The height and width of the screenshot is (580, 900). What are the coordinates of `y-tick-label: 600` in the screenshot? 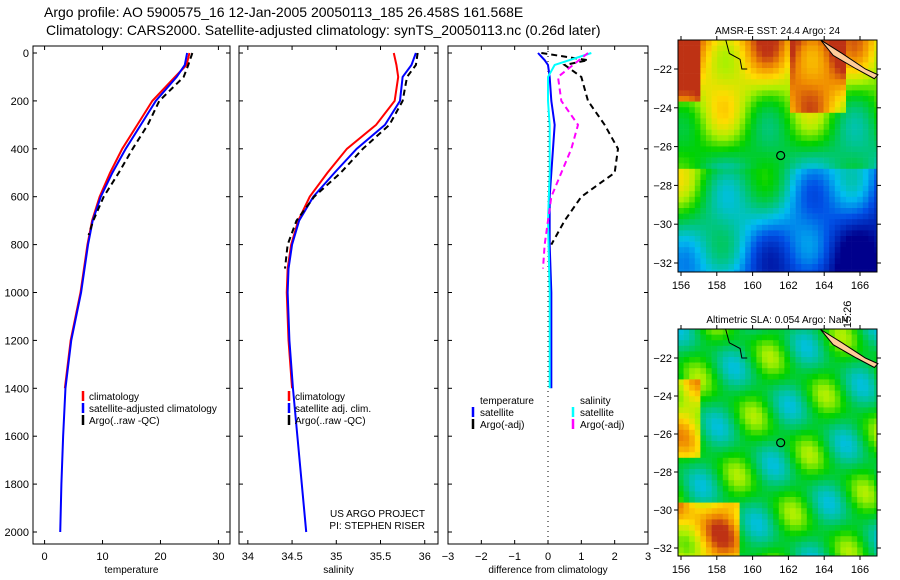 It's located at (20, 198).